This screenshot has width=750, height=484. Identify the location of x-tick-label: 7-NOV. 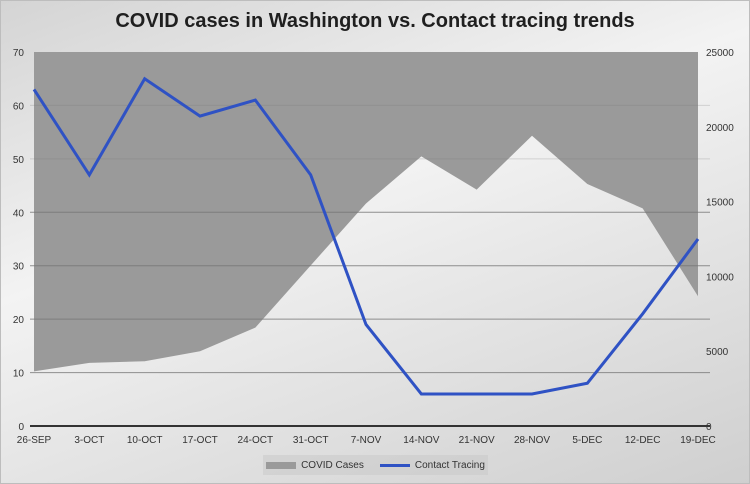
(366, 440).